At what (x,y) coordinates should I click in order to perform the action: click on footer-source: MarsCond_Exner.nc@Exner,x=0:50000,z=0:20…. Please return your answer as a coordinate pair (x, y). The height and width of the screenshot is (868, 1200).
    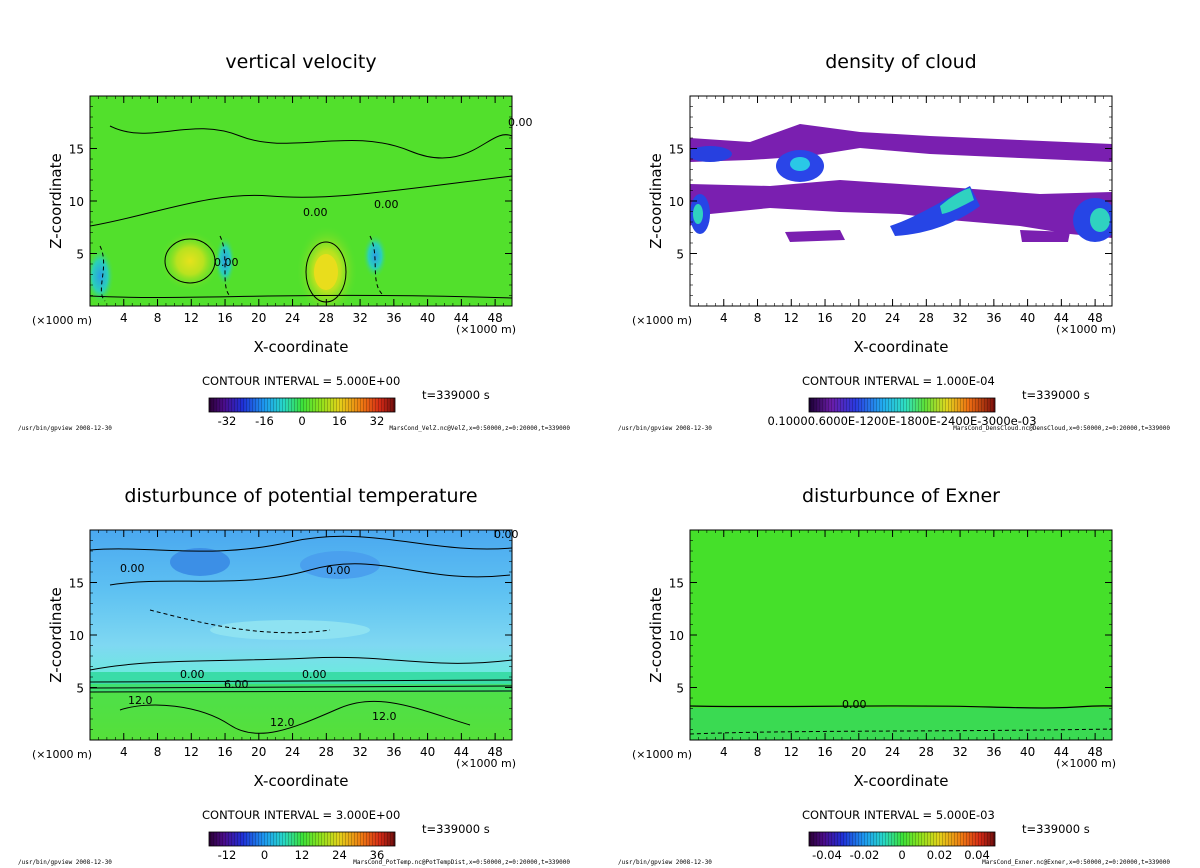
    Looking at the image, I should click on (1076, 862).